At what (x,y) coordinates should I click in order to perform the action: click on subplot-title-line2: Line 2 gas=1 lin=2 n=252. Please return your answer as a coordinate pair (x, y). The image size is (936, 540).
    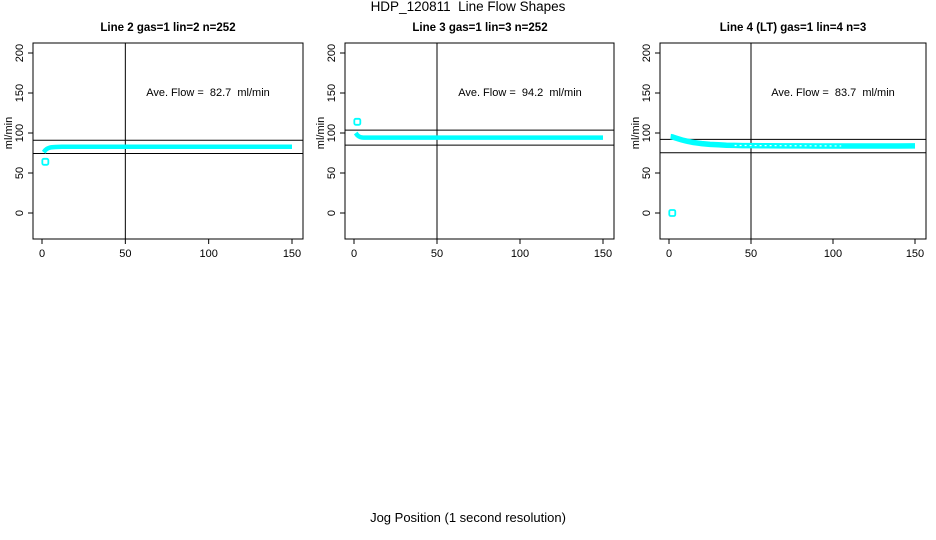
    Looking at the image, I should click on (168, 28).